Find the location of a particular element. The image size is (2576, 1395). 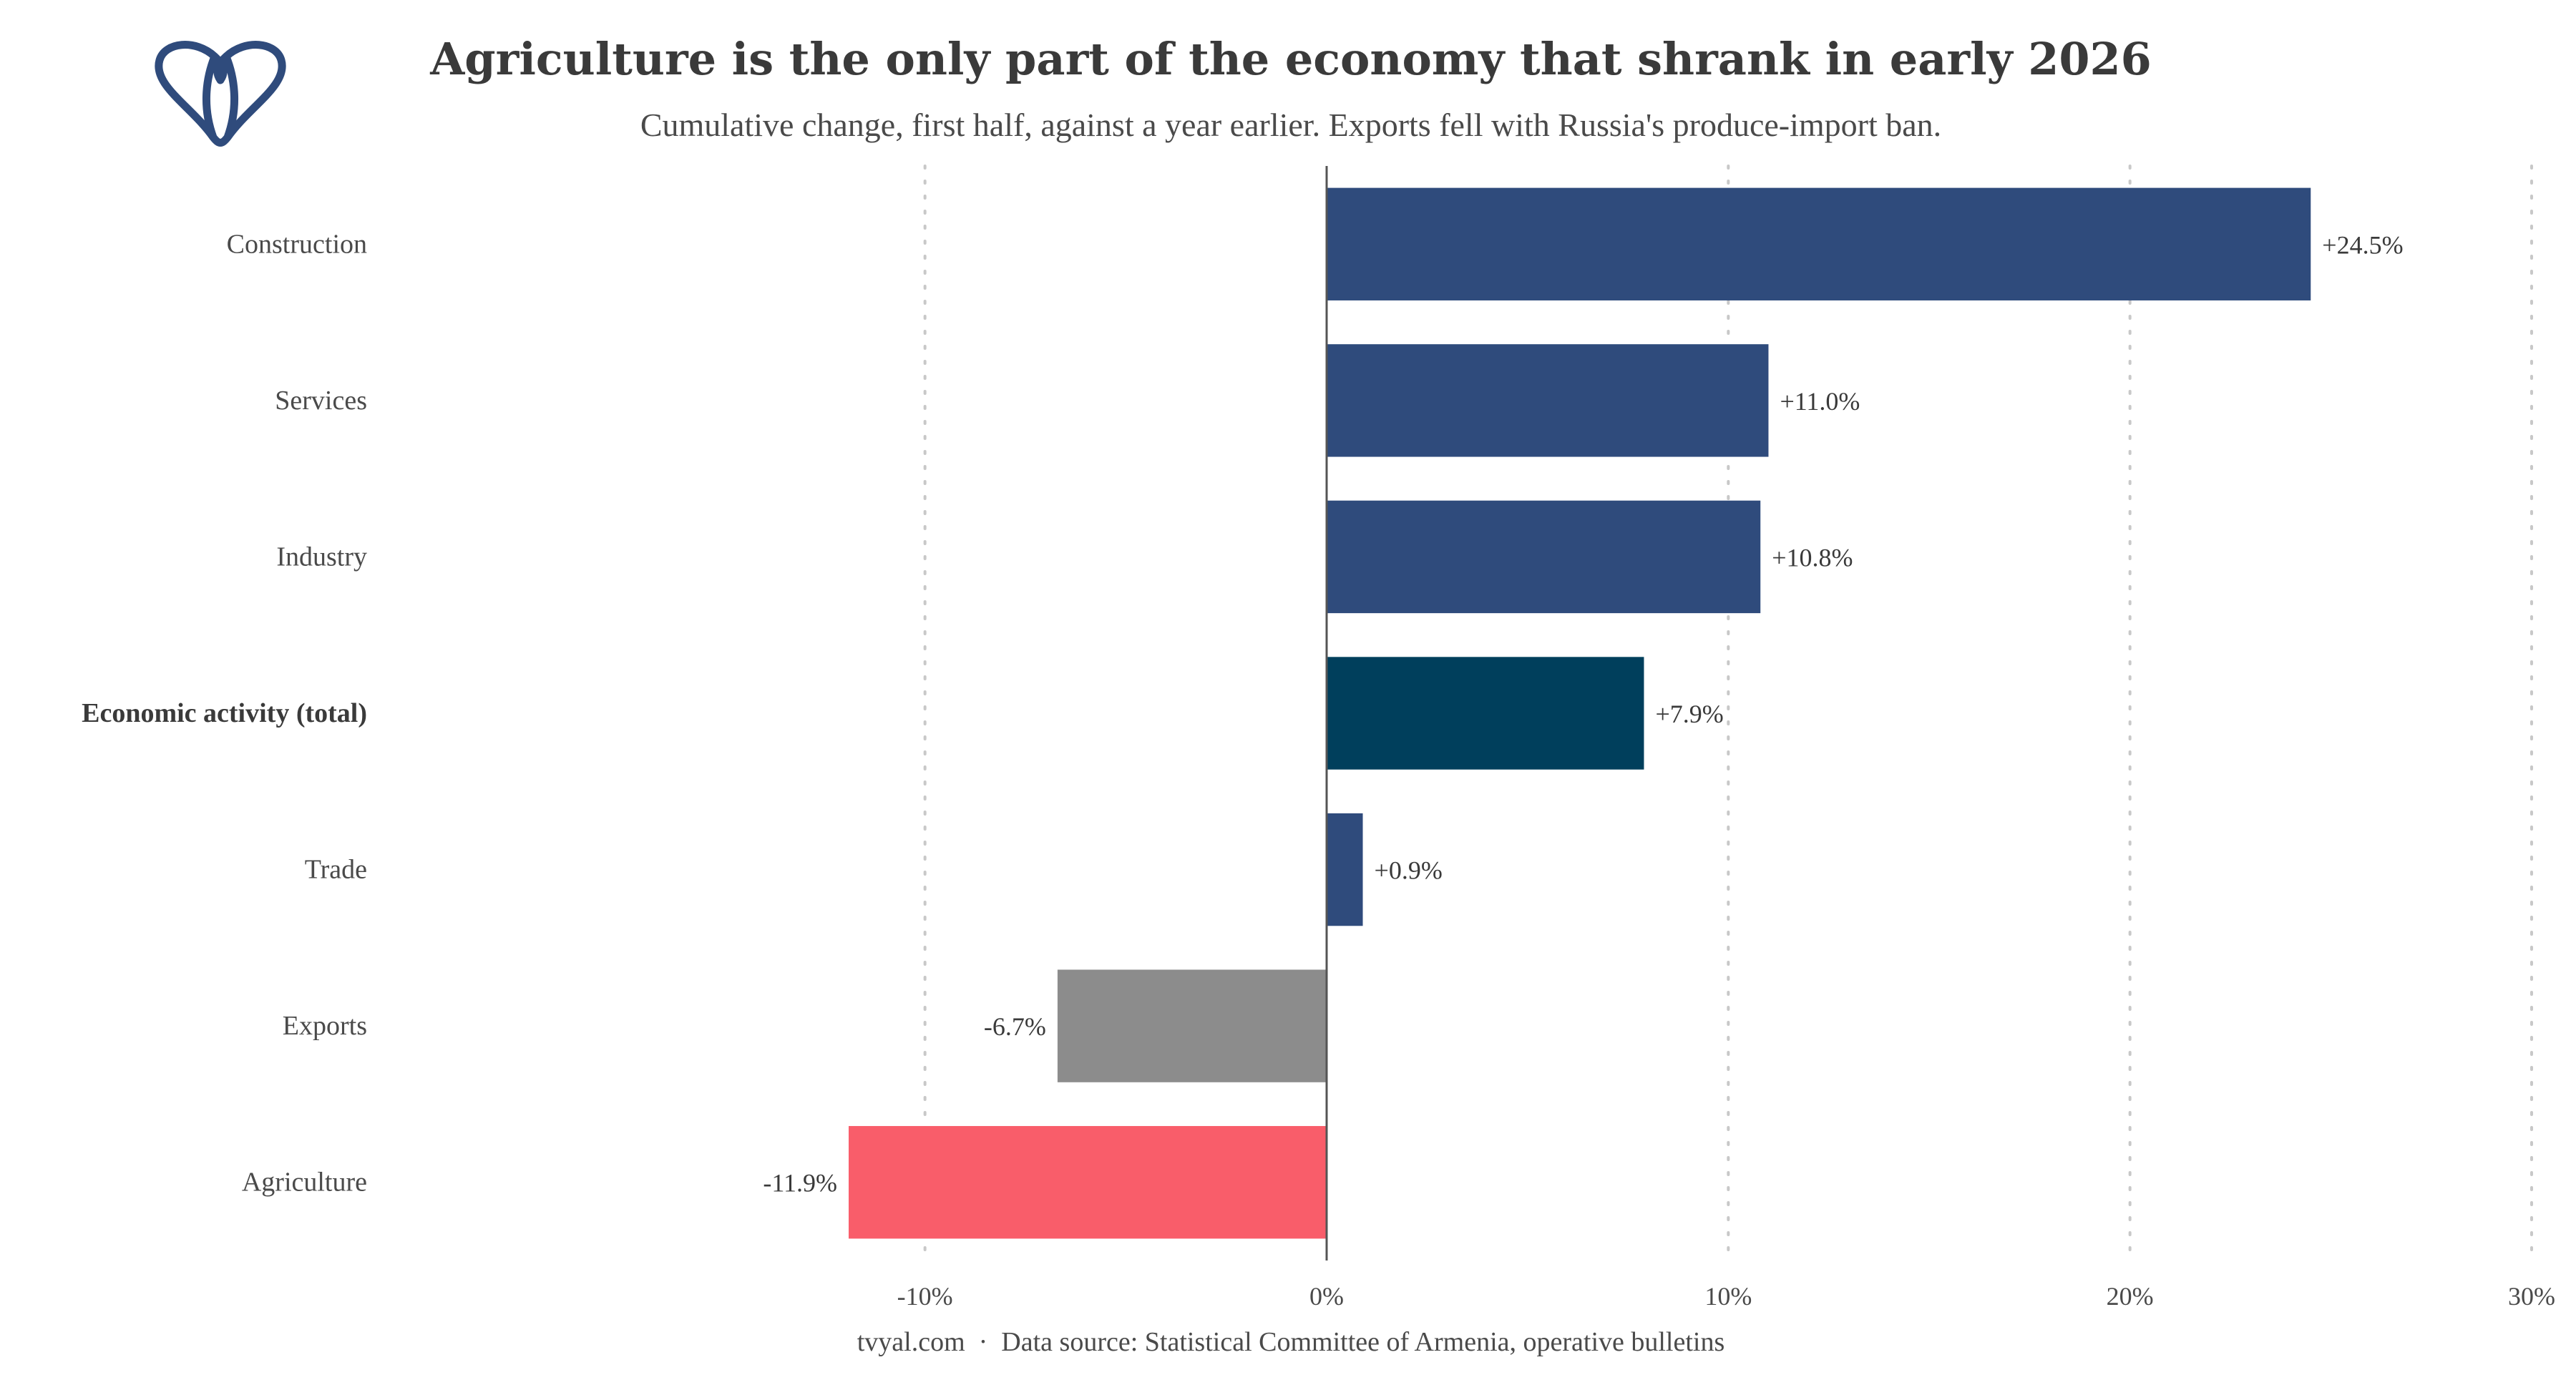

category-label: Industry is located at coordinates (321, 557).